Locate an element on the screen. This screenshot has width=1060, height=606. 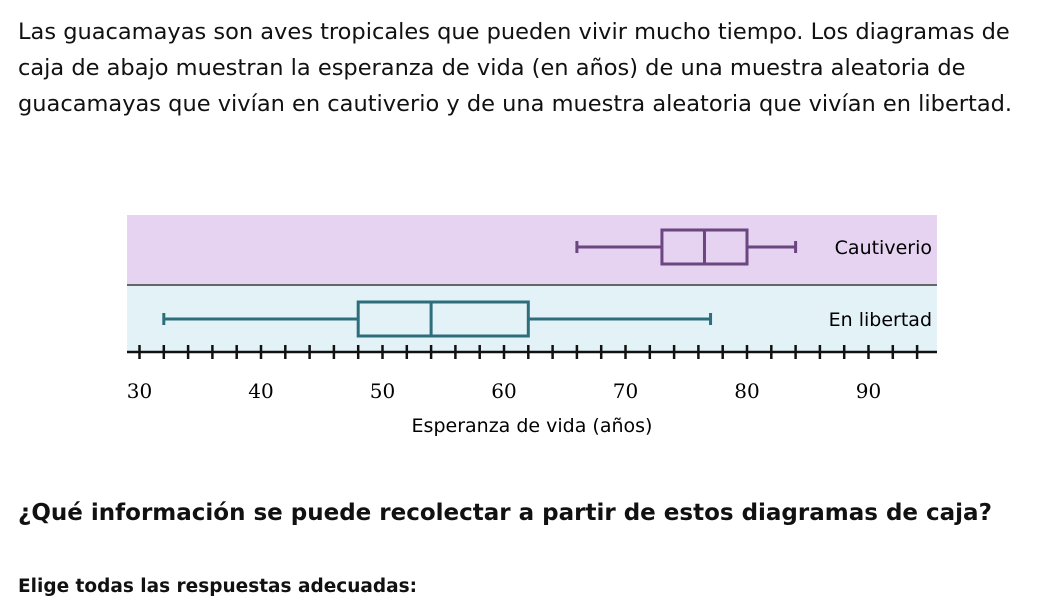
x-tick-label: 90 is located at coordinates (868, 391).